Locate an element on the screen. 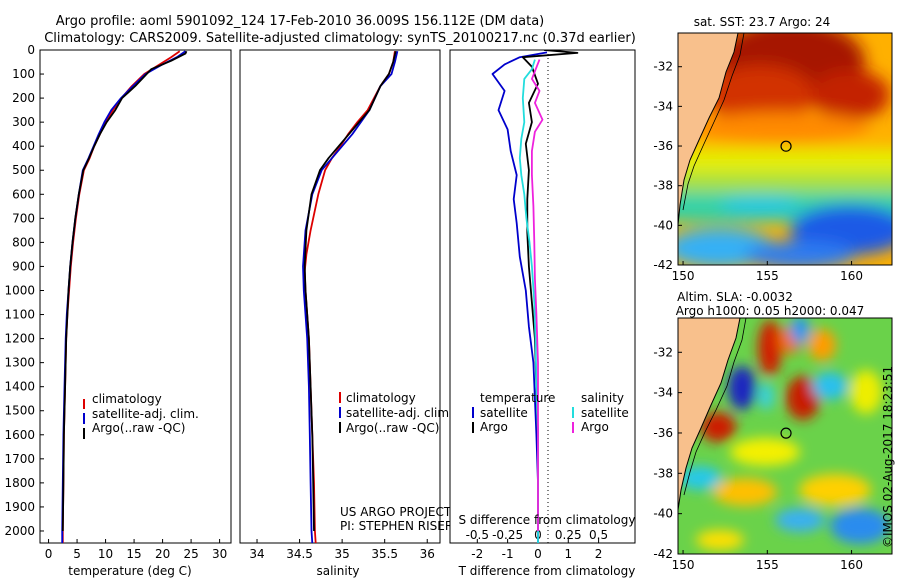 This screenshot has width=900, height=584. depth-tick-label: 900 is located at coordinates (23, 266).